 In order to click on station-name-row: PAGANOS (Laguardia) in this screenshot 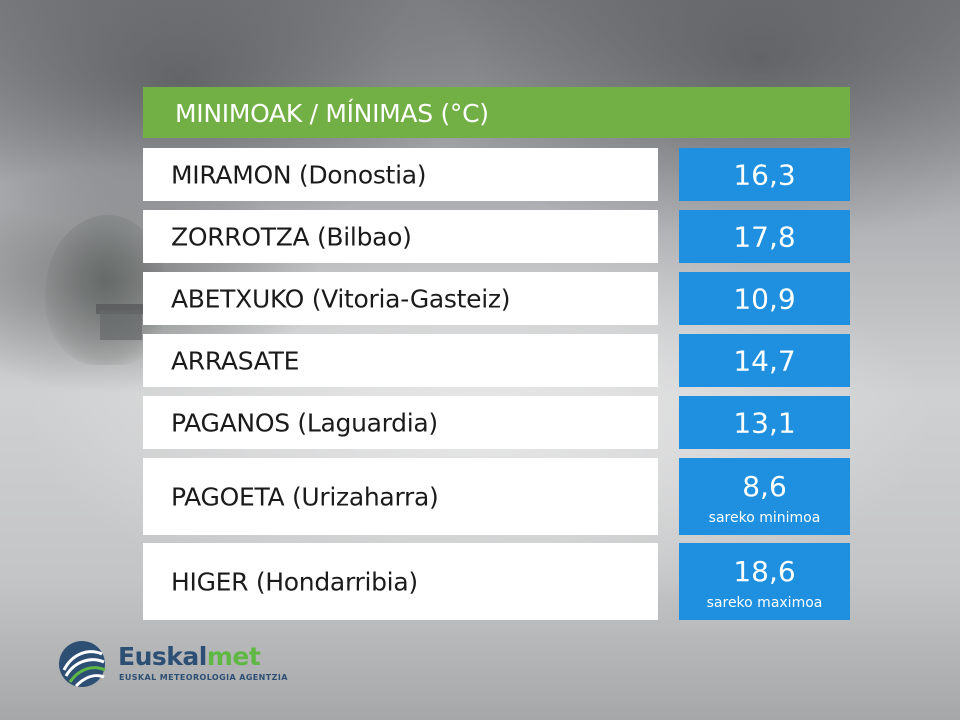, I will do `click(400, 422)`.